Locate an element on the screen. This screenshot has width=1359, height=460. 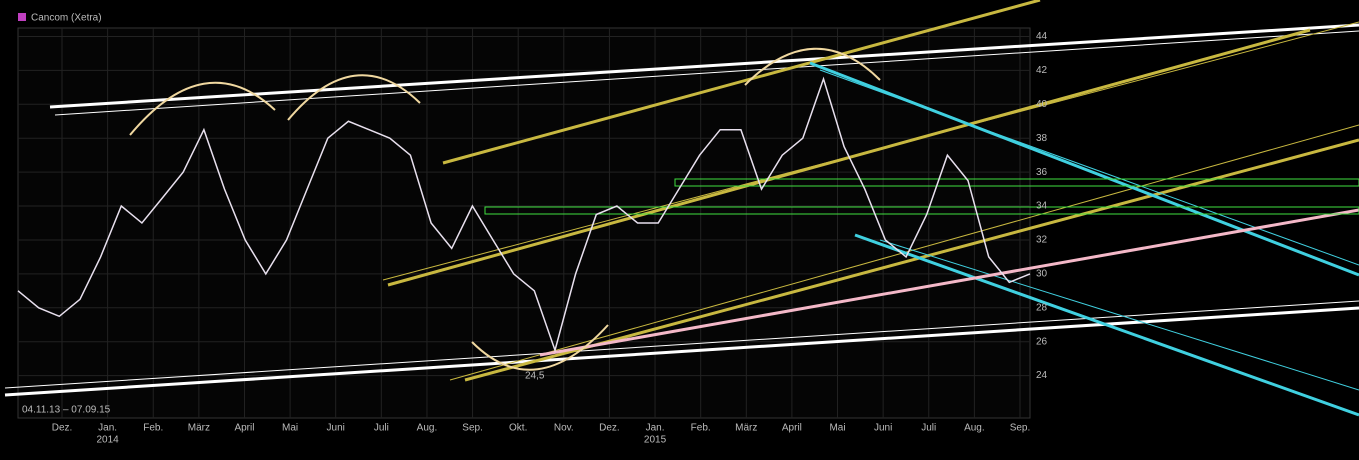
x-tick-label: Okt. is located at coordinates (518, 428).